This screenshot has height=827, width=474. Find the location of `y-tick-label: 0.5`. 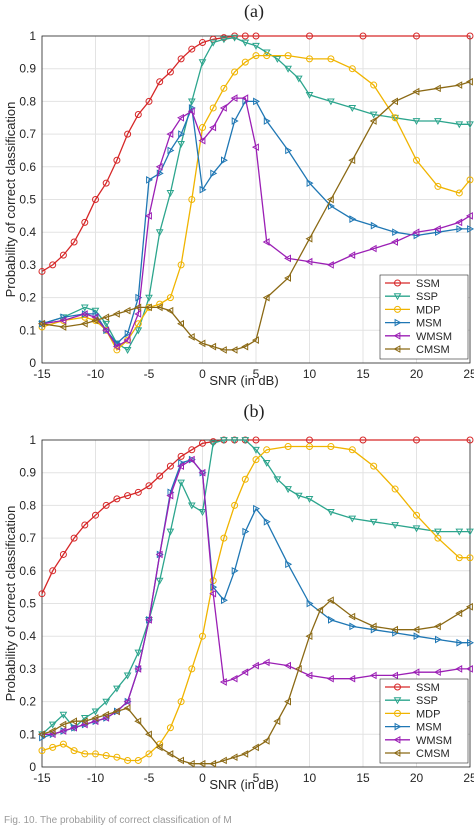

y-tick-label: 0.5 is located at coordinates (27, 604).